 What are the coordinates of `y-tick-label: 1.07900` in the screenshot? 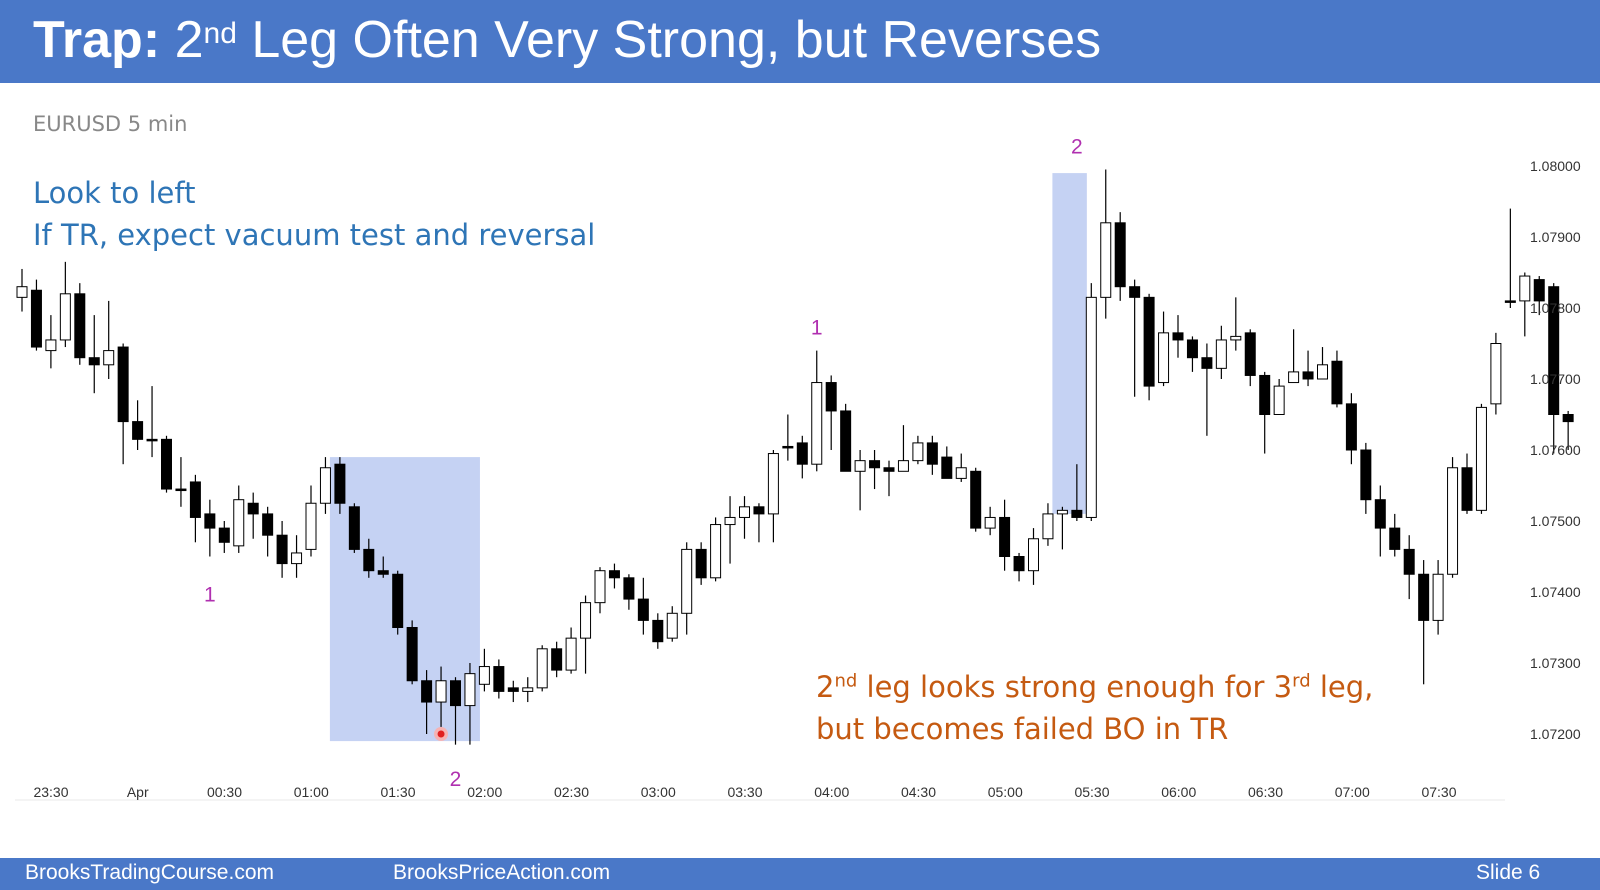 It's located at (1555, 237).